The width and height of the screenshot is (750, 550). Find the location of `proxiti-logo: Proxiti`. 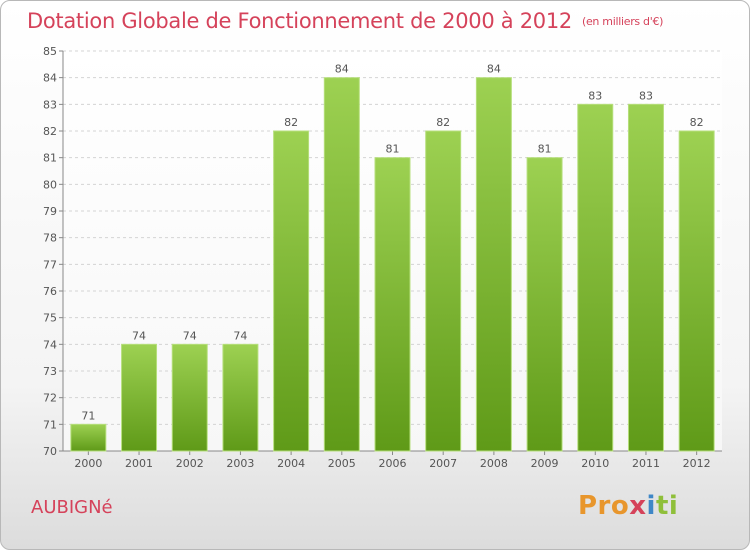

proxiti-logo: Proxiti is located at coordinates (628, 506).